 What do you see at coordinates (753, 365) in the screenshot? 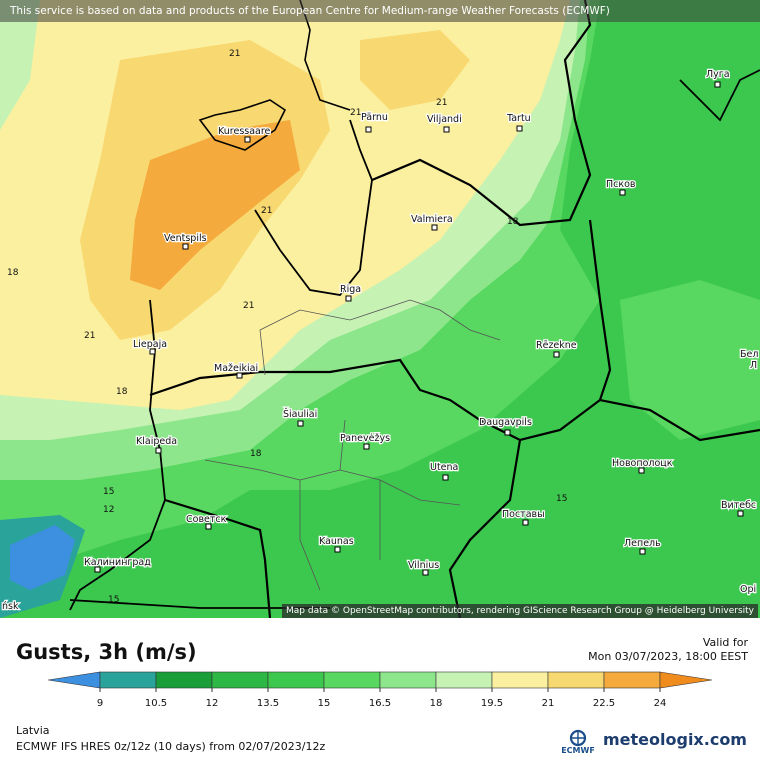
I see `city-label: Л` at bounding box center [753, 365].